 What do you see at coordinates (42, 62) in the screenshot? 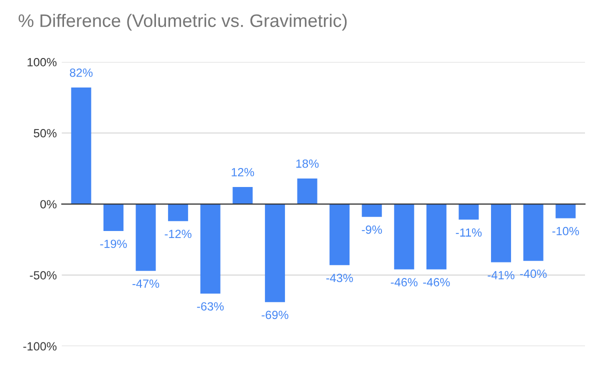
I see `y-tick-label: 100%` at bounding box center [42, 62].